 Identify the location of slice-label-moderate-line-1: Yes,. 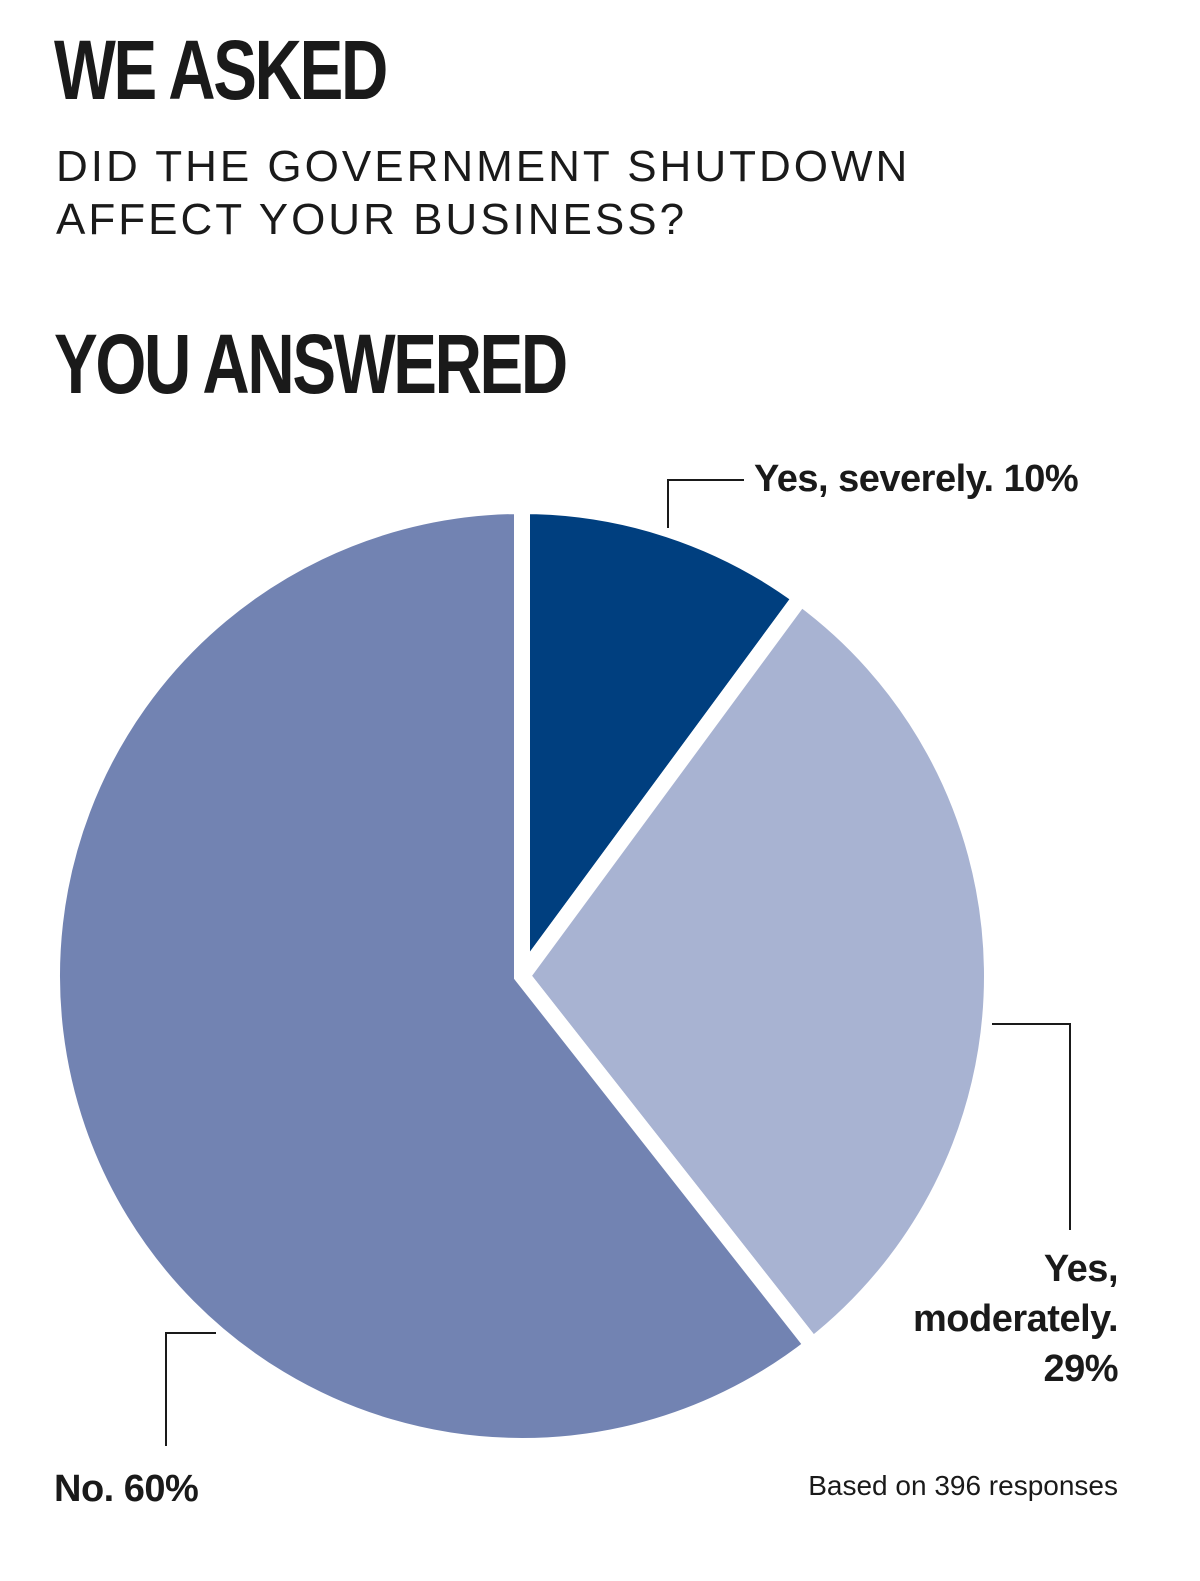
(1081, 1269).